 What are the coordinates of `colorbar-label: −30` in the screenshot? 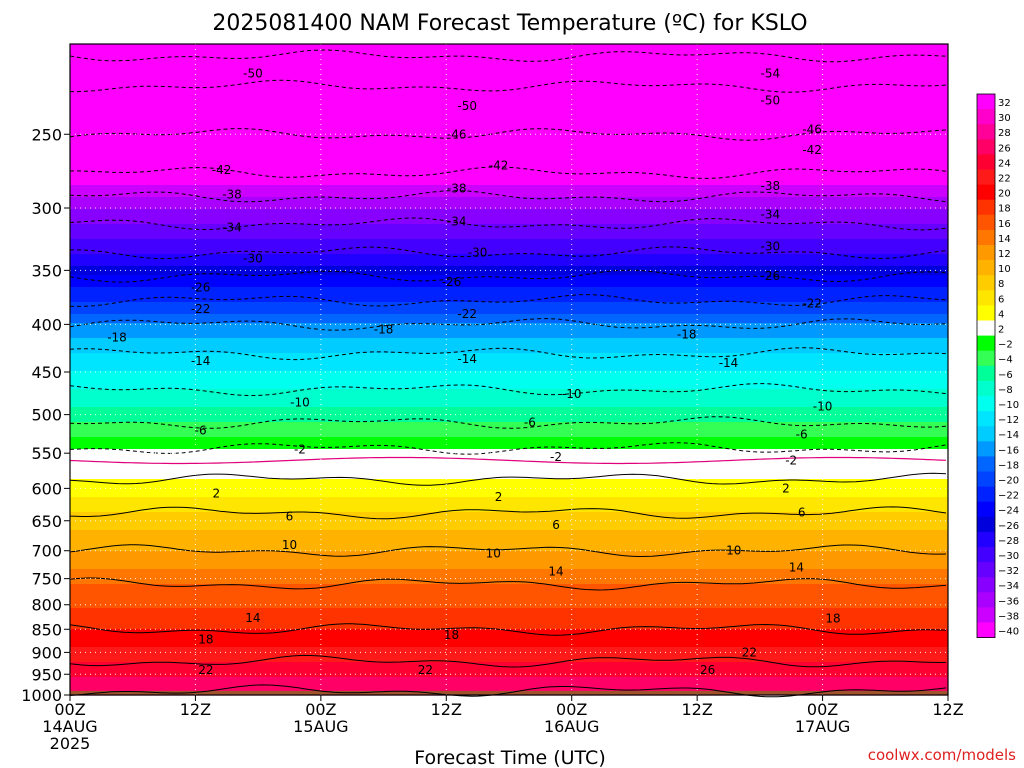 It's located at (1008, 556).